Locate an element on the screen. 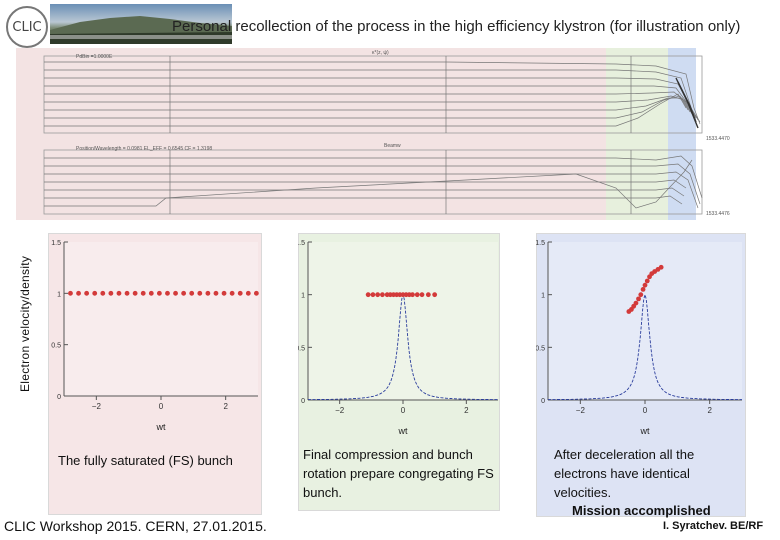 The height and width of the screenshot is (540, 780). mountain-landscape-icon is located at coordinates (141, 30).